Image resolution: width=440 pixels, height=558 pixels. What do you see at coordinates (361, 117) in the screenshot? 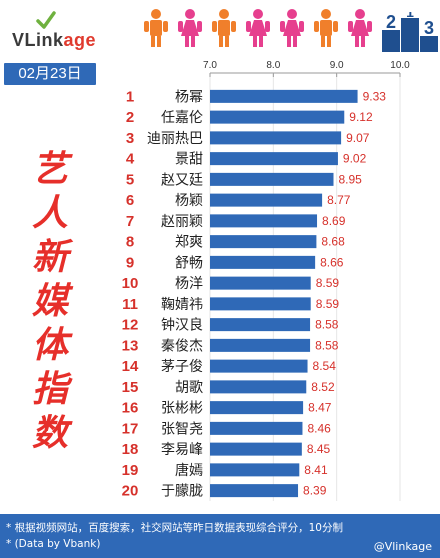
I see `value-label: 9.12` at bounding box center [361, 117].